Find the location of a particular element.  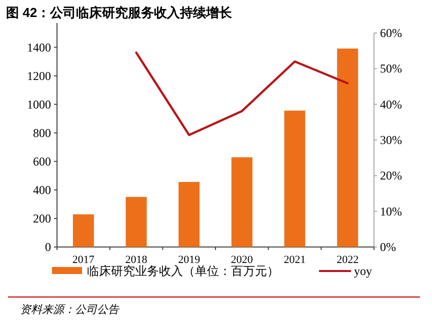

y-tick-label: 400 is located at coordinates (42, 189).